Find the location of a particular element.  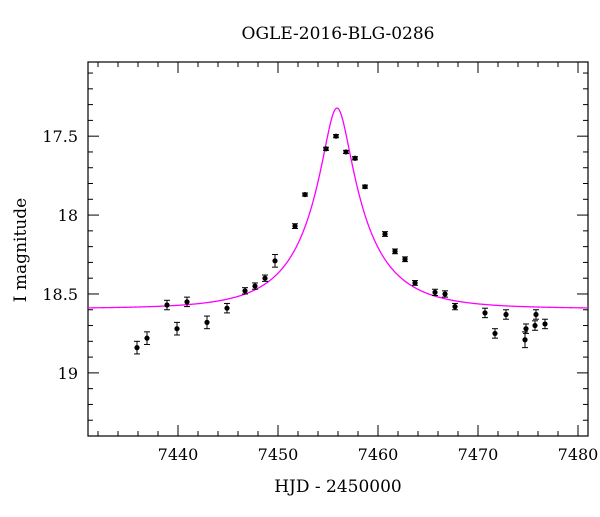

y-axis-label: I magnitude is located at coordinates (21, 250).